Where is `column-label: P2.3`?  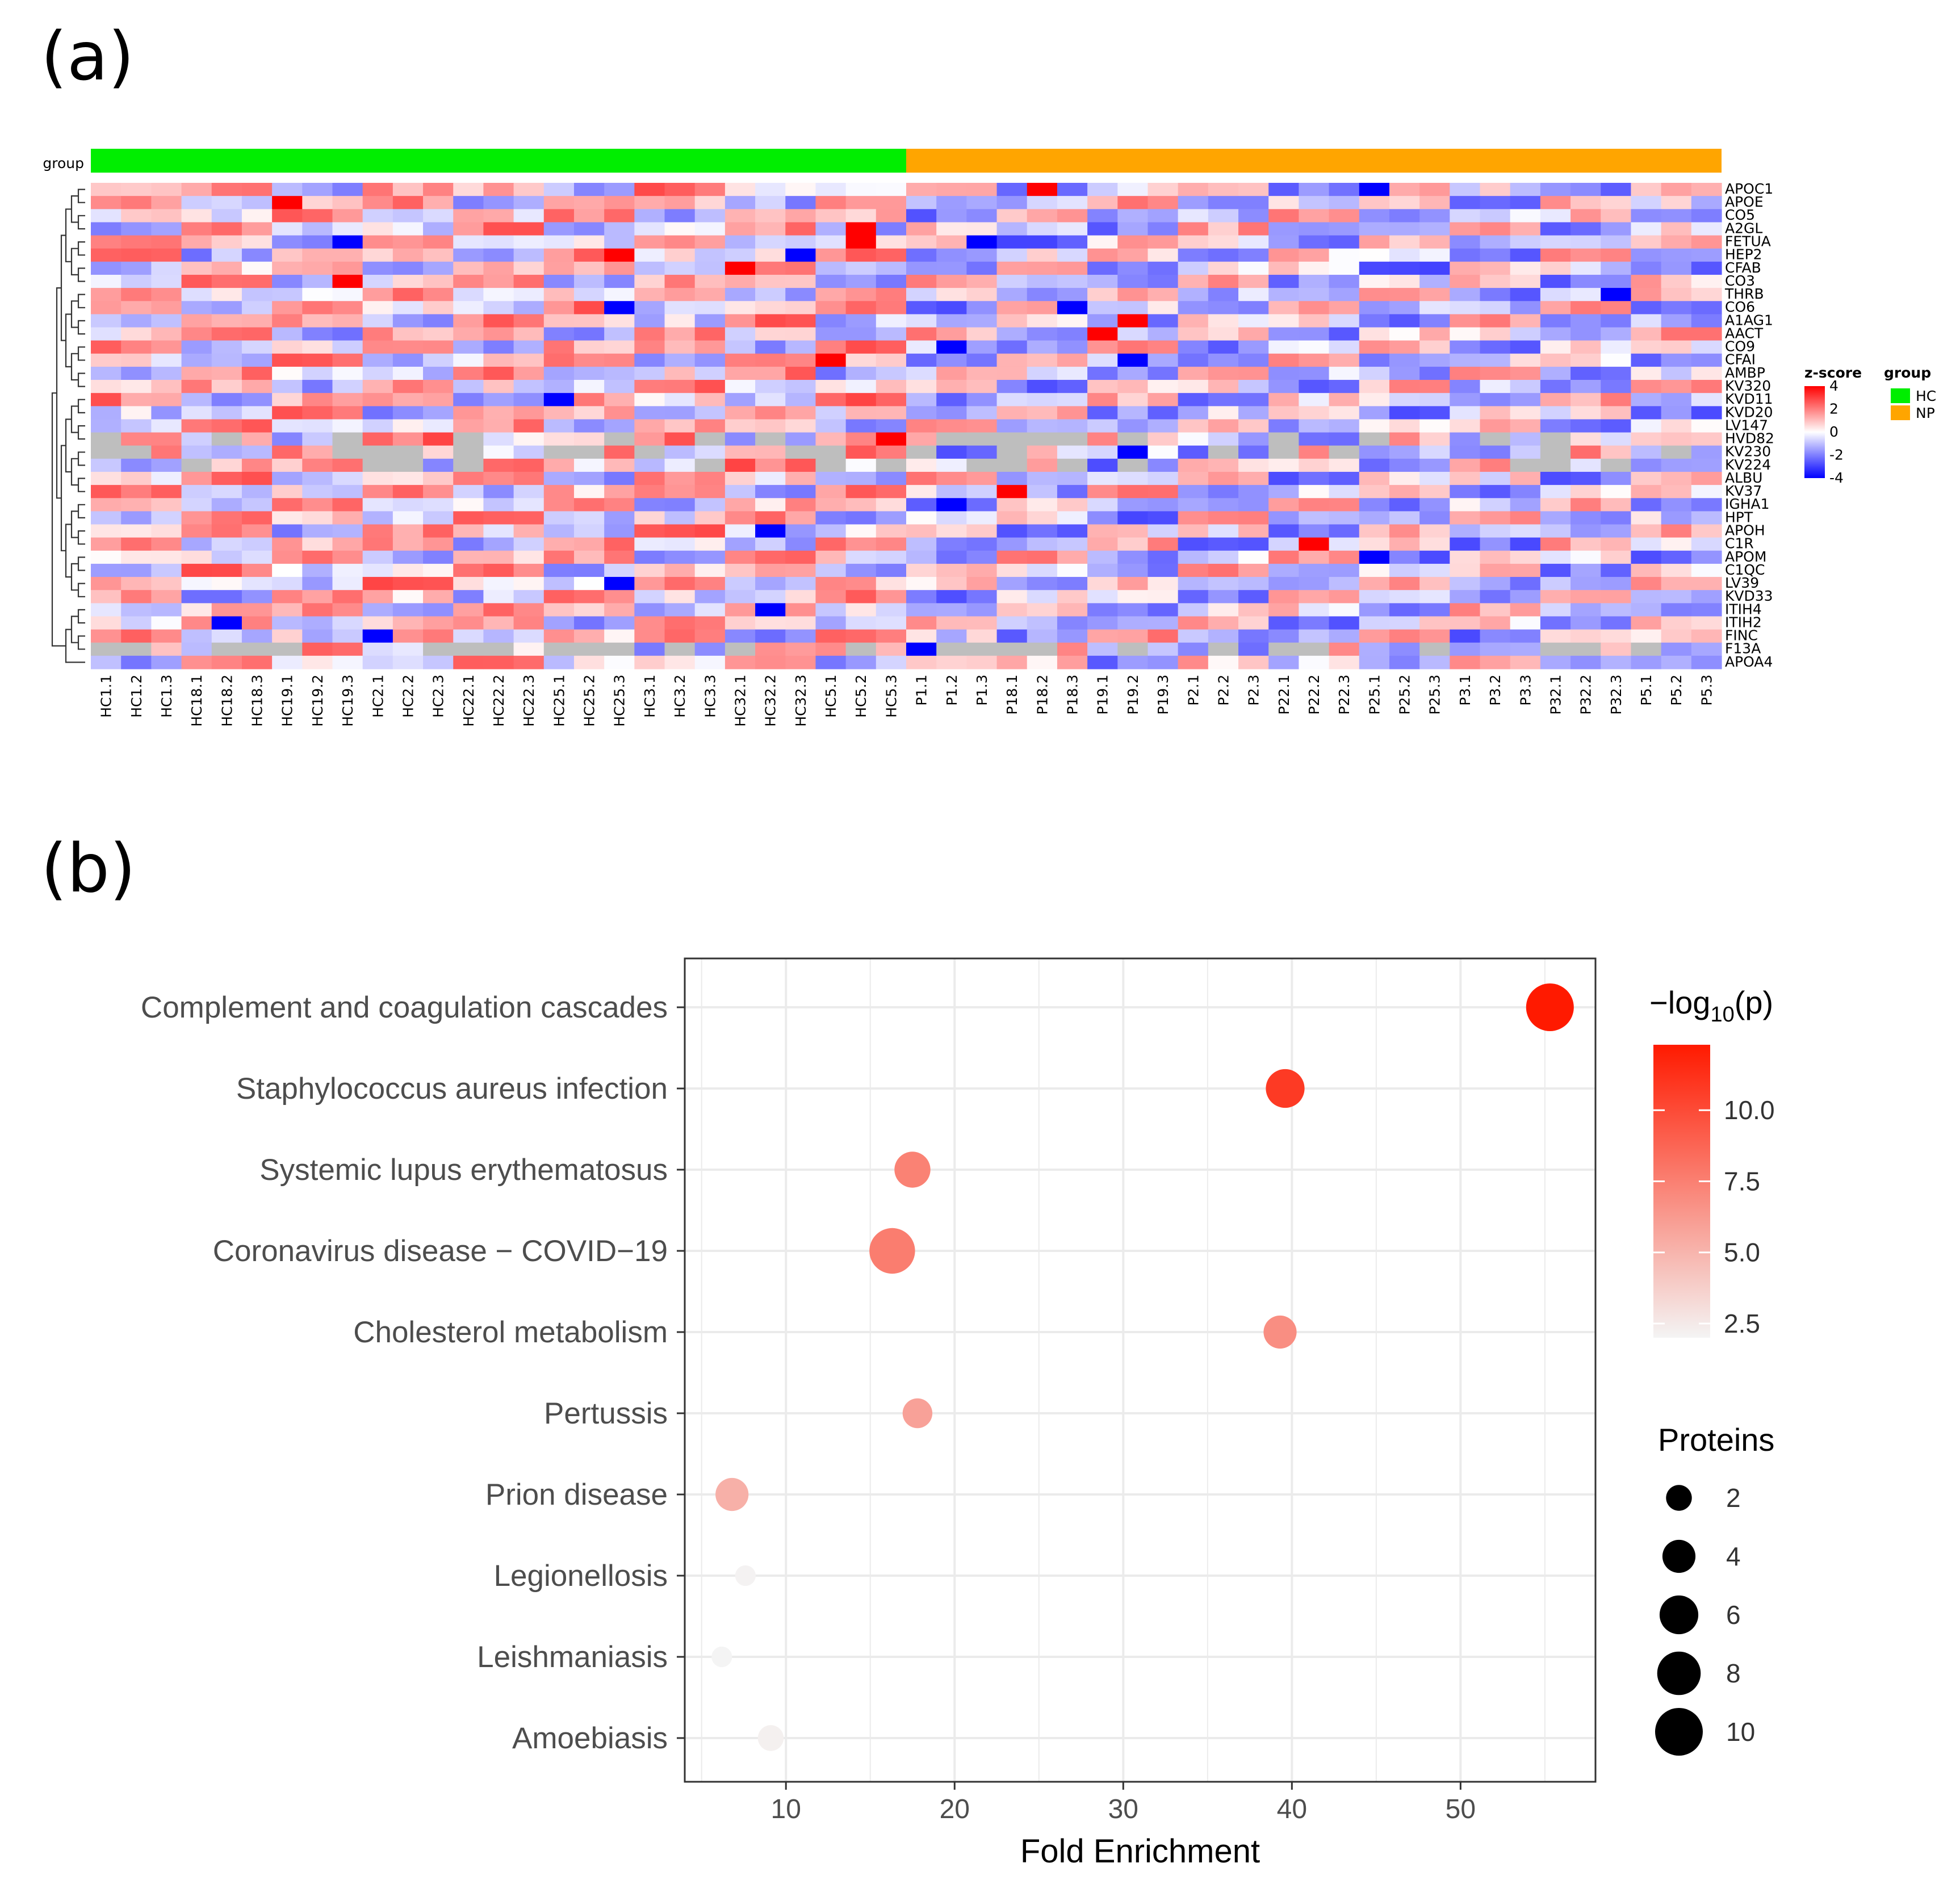
column-label: P2.3 is located at coordinates (1254, 690).